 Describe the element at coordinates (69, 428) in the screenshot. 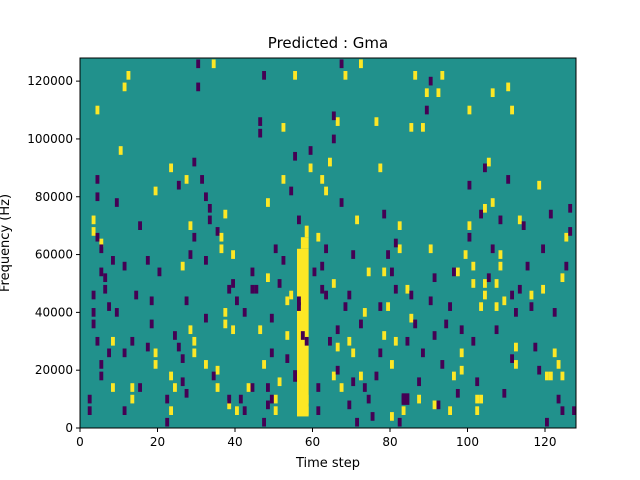

I see `y-tick-label: 0` at that location.